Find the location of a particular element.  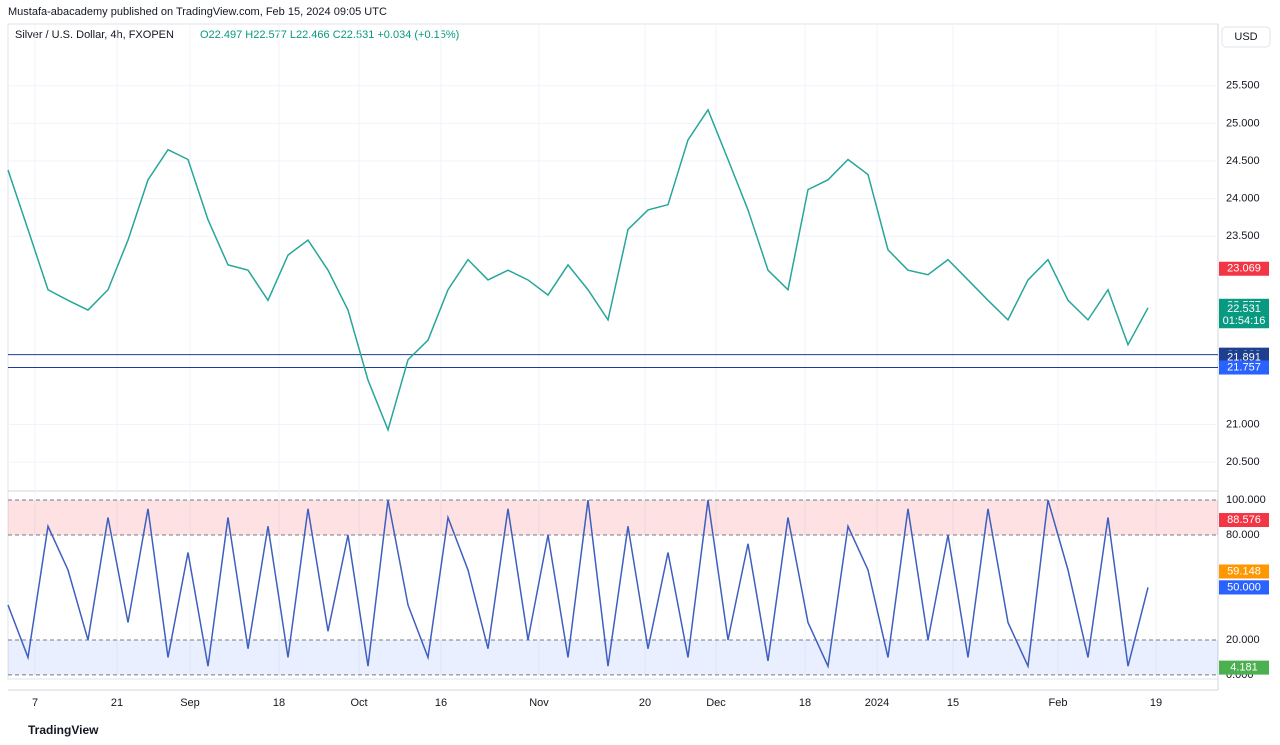

y-tick-label: 80.000 is located at coordinates (1243, 535).